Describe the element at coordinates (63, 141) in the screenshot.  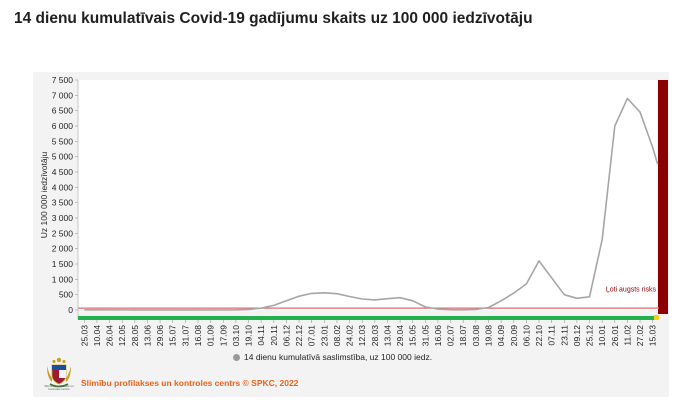
I see `y-tick-label: 5 500` at that location.